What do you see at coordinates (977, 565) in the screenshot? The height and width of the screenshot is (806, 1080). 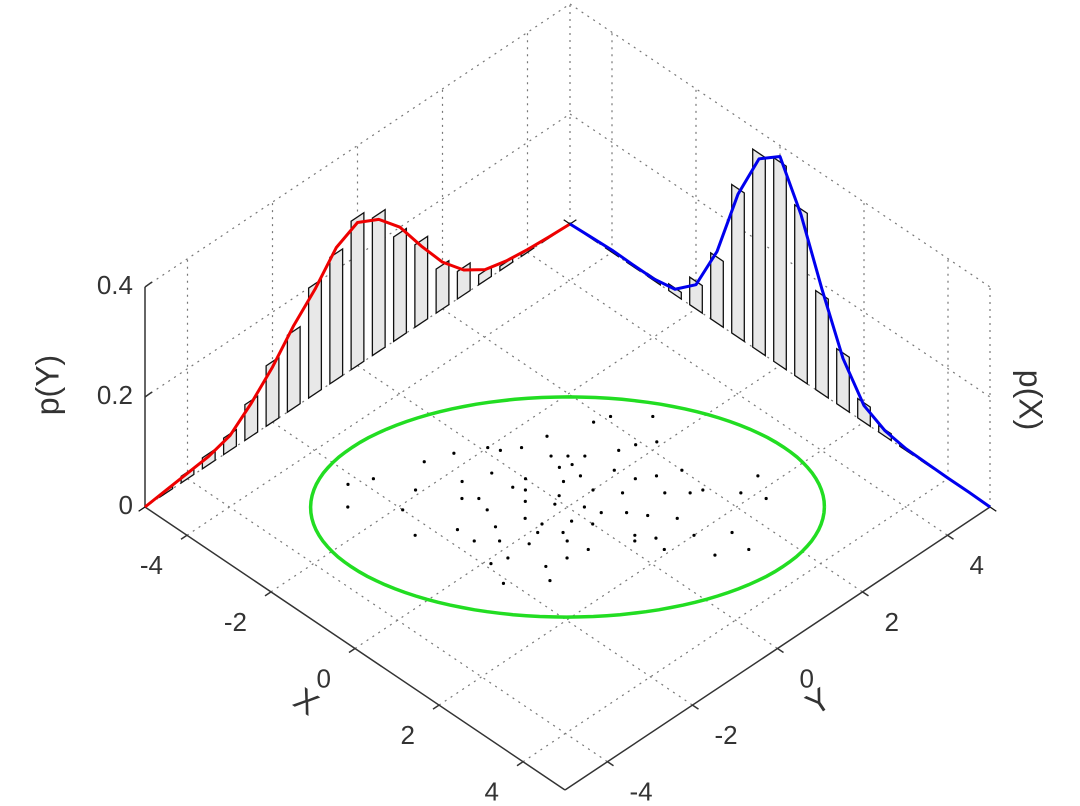 I see `y-tick-label: 4` at bounding box center [977, 565].